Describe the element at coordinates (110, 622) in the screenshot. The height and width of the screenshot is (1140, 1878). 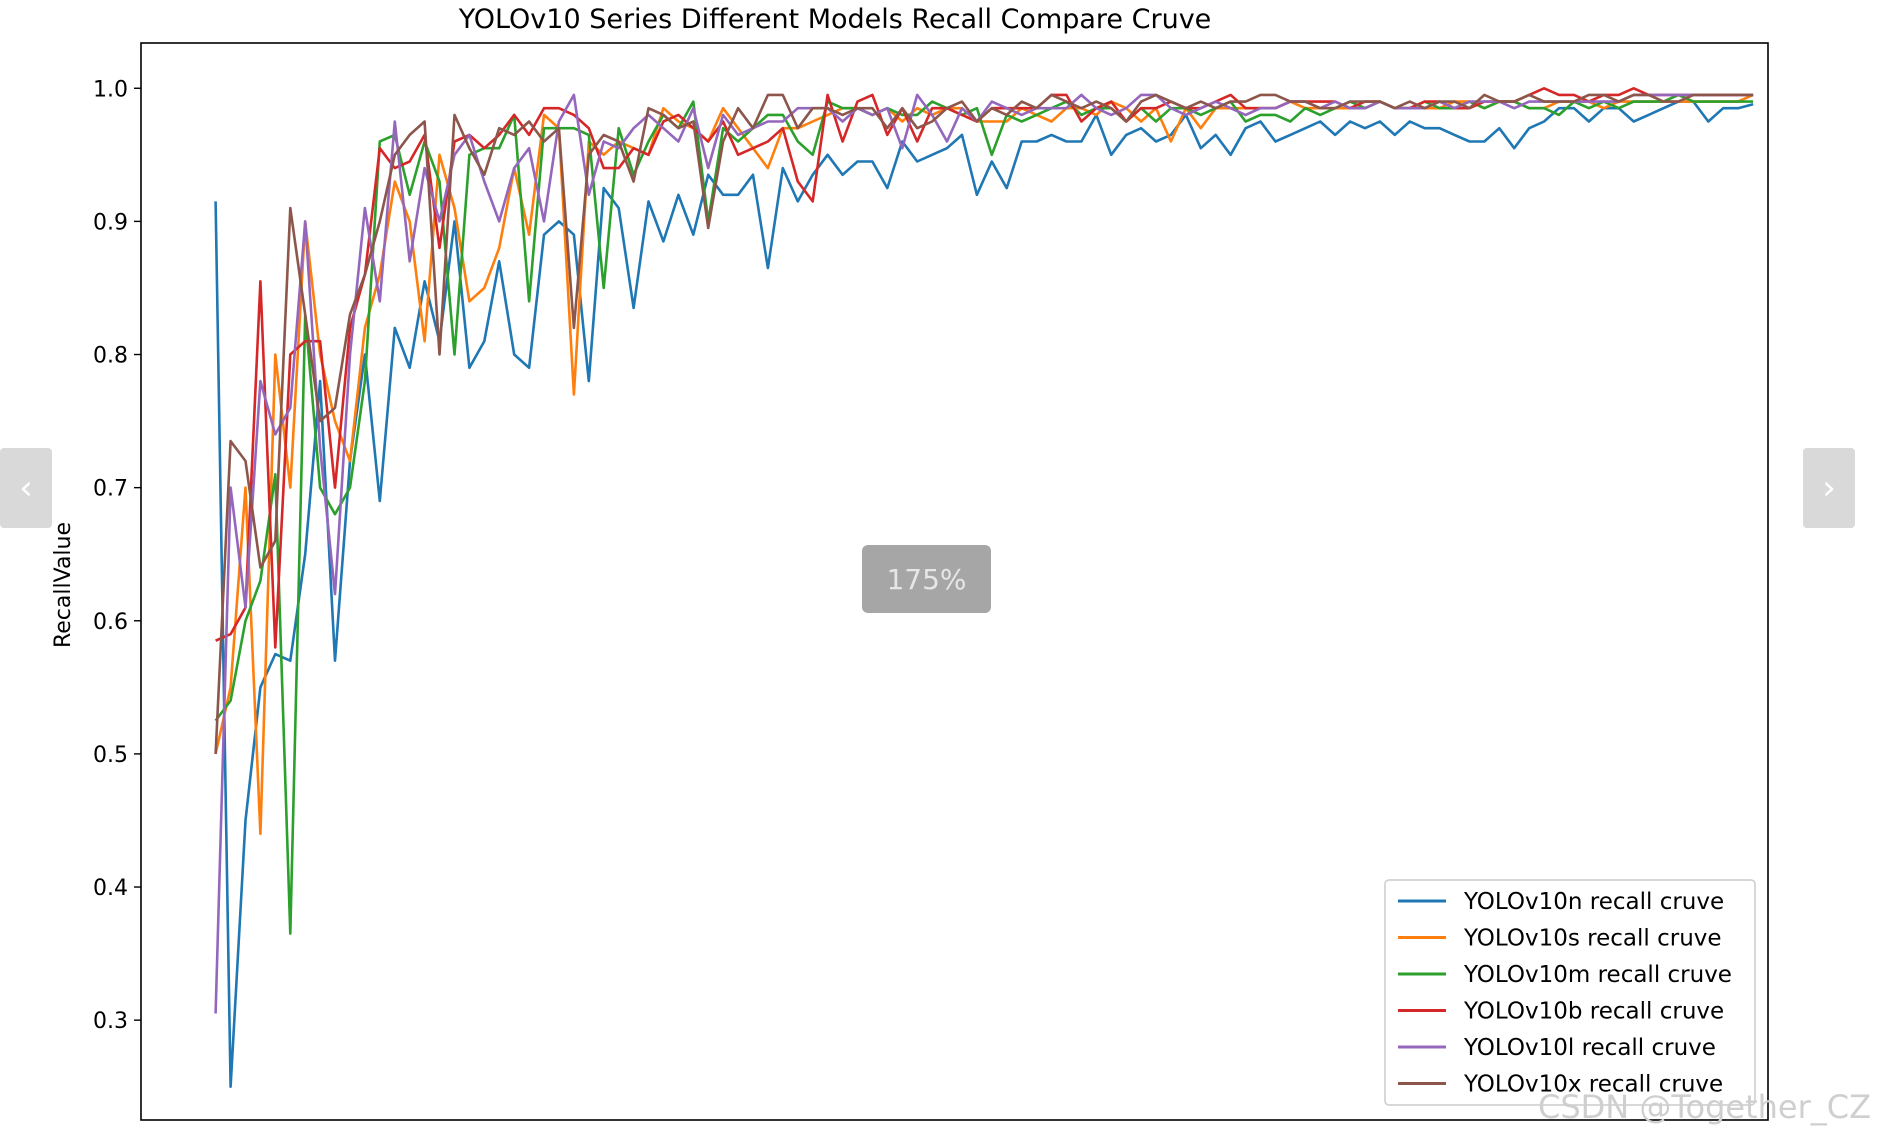
I see `y-tick-label: 0.6` at that location.